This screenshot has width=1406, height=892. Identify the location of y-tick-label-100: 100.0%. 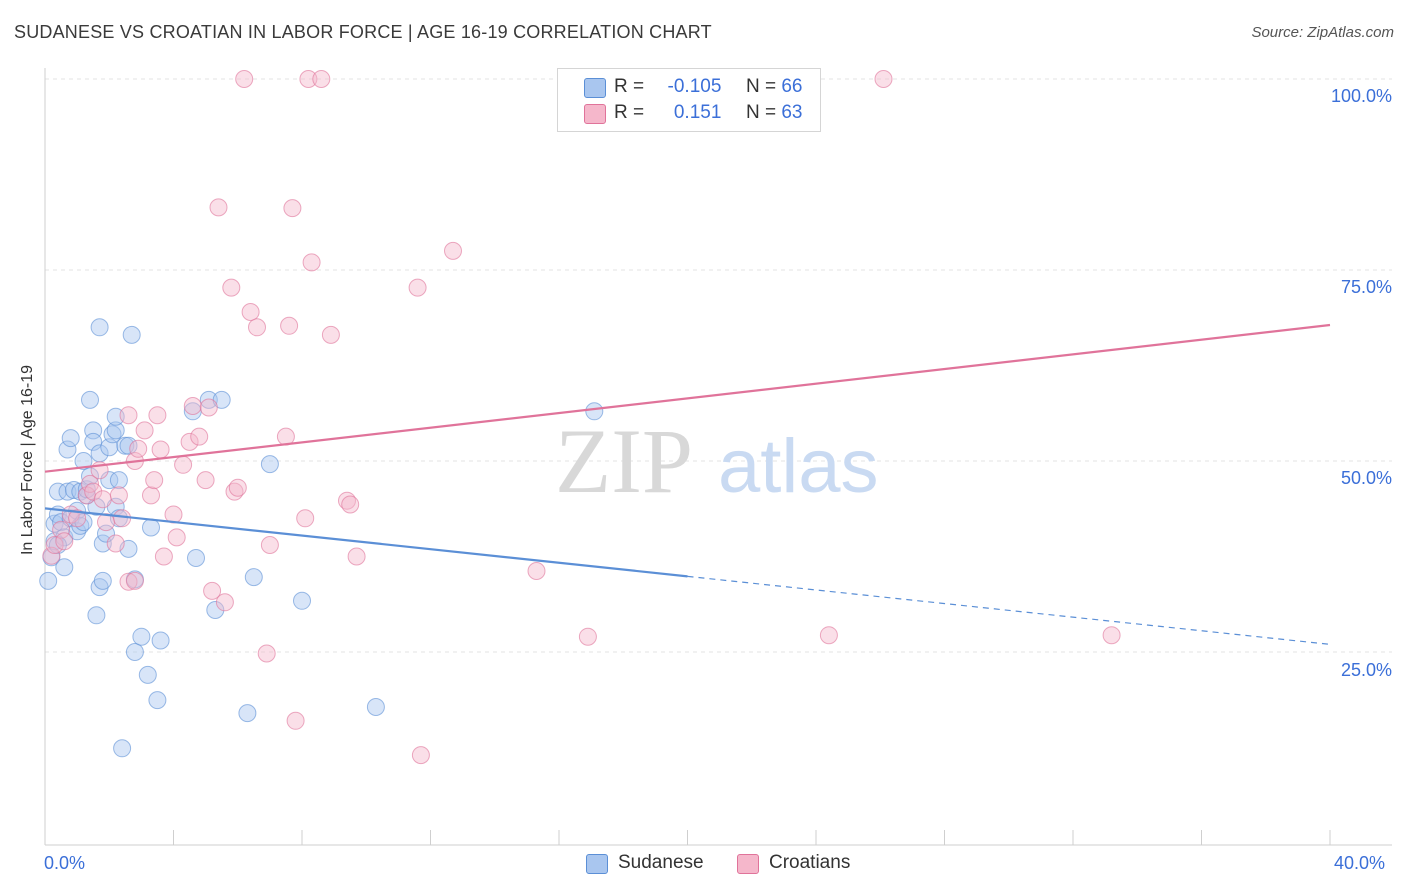
(1361, 96).